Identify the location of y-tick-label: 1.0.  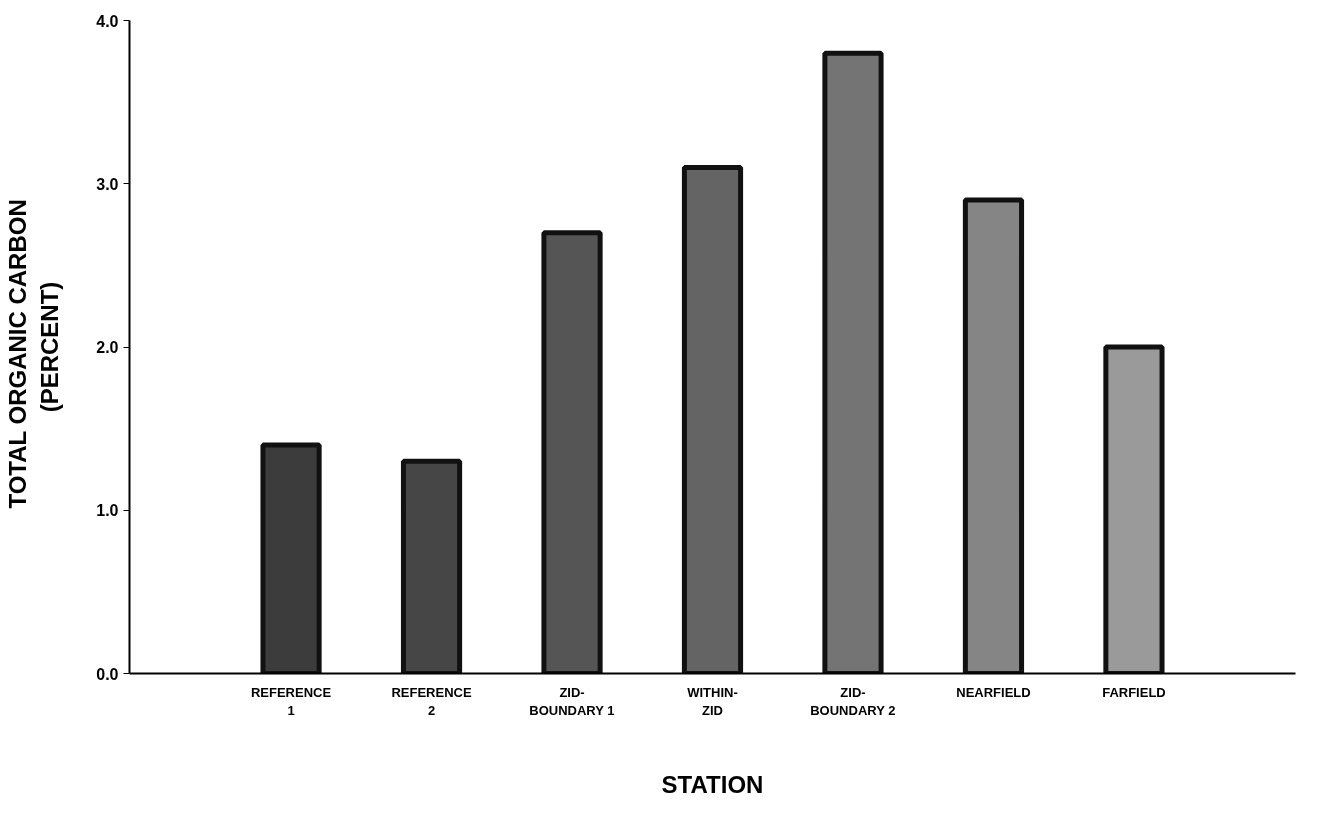
(107, 511).